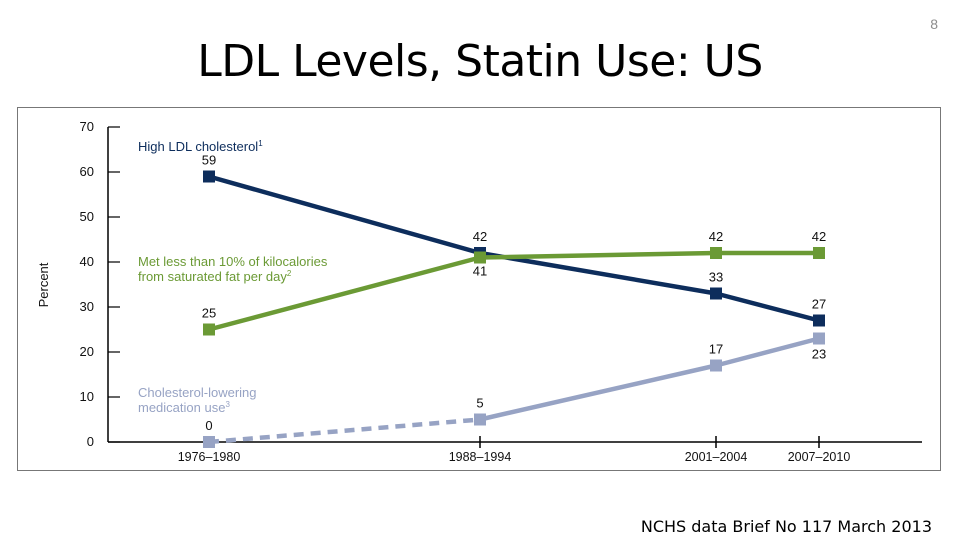 The height and width of the screenshot is (540, 960). I want to click on y-axis-label: Percent, so click(43, 284).